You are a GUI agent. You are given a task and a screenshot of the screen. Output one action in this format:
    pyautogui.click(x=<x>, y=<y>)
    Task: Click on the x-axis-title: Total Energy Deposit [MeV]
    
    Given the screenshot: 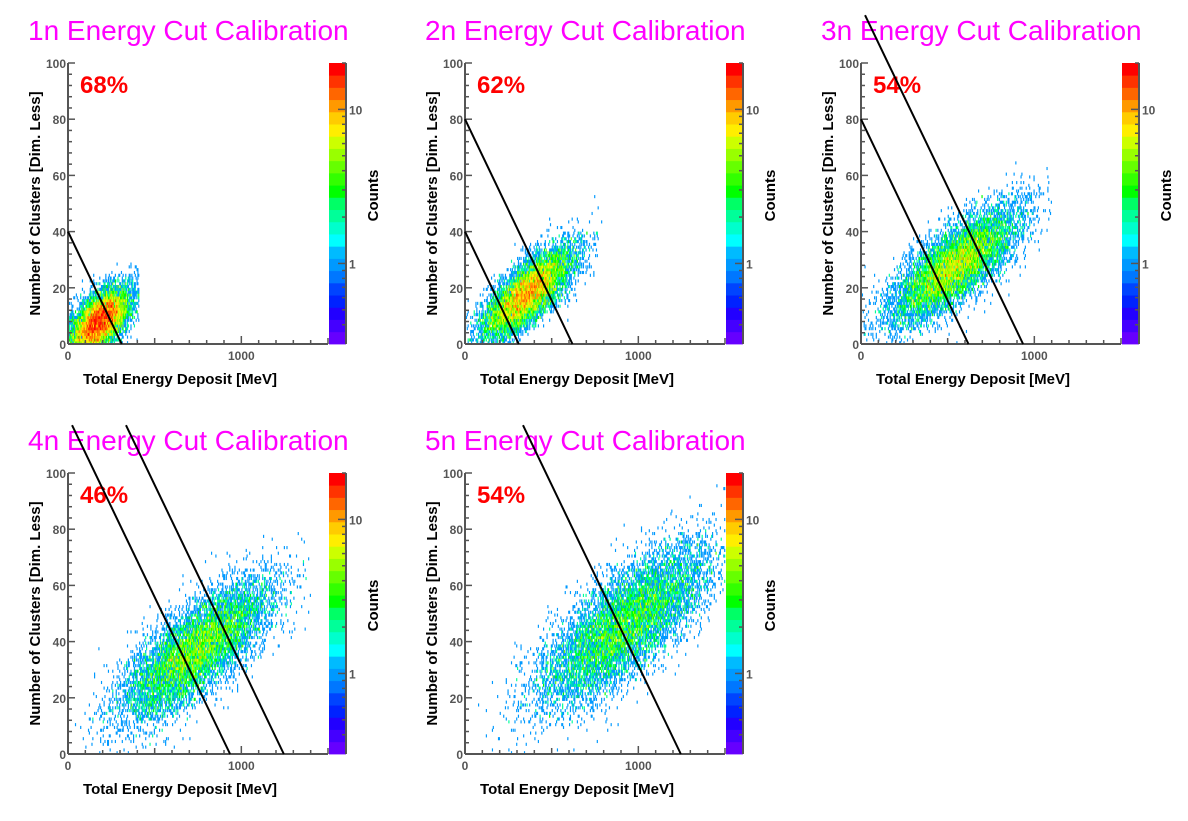 What is the action you would take?
    pyautogui.click(x=577, y=379)
    